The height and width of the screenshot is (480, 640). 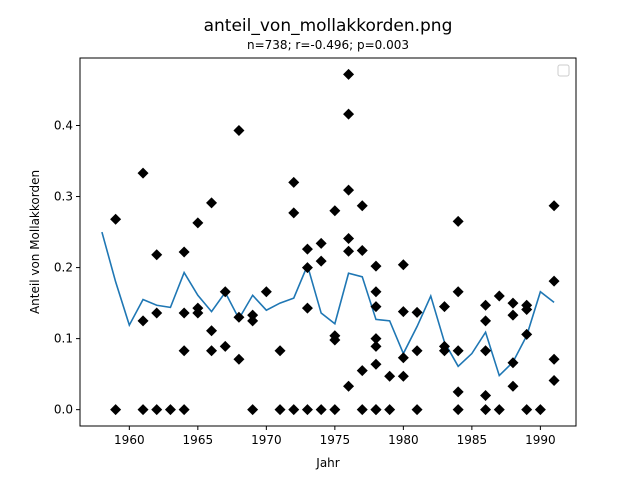 I want to click on legend-box, so click(x=563, y=70).